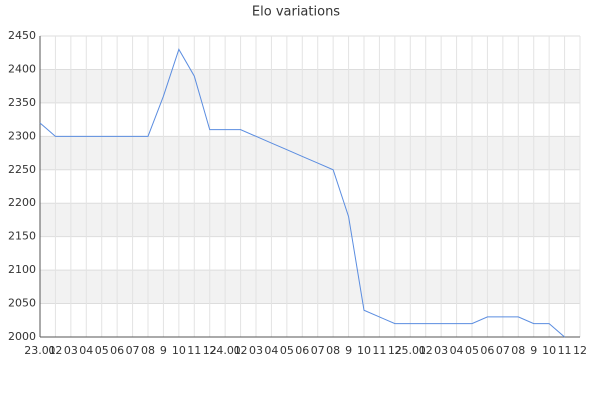 Image resolution: width=600 pixels, height=400 pixels. Describe the element at coordinates (296, 12) in the screenshot. I see `chart-title: Elo variations` at that location.